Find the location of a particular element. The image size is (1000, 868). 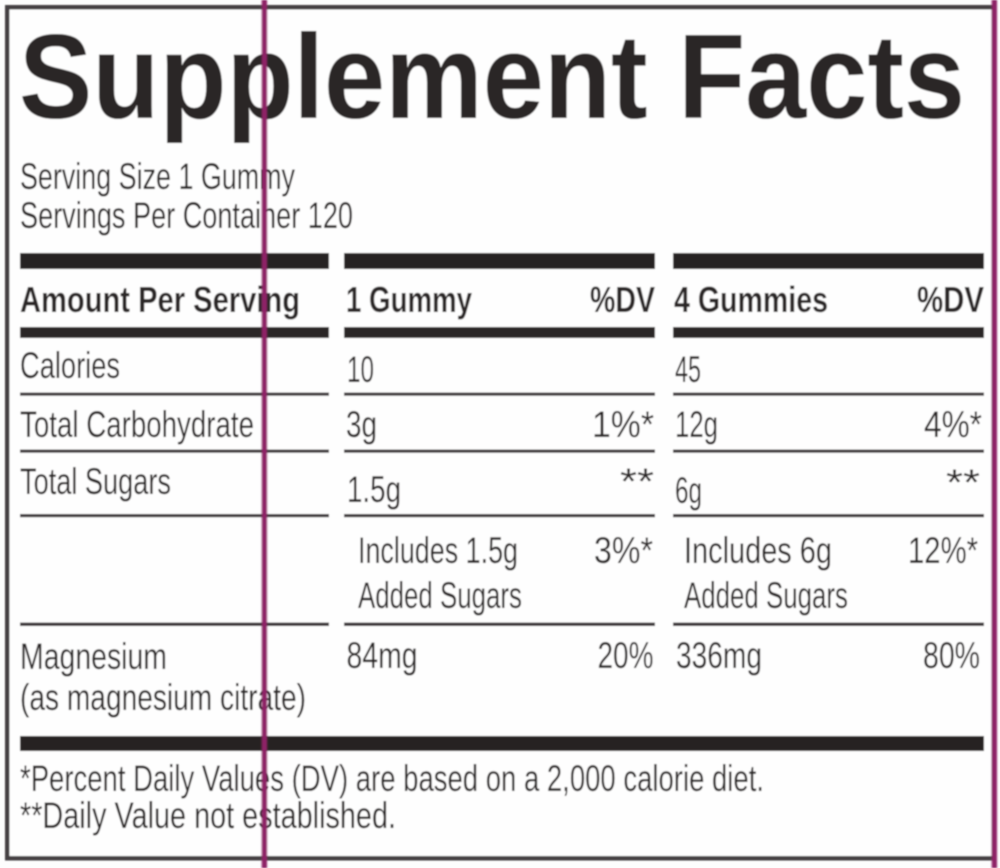

svg-text: 4 Gummies is located at coordinates (751, 299).